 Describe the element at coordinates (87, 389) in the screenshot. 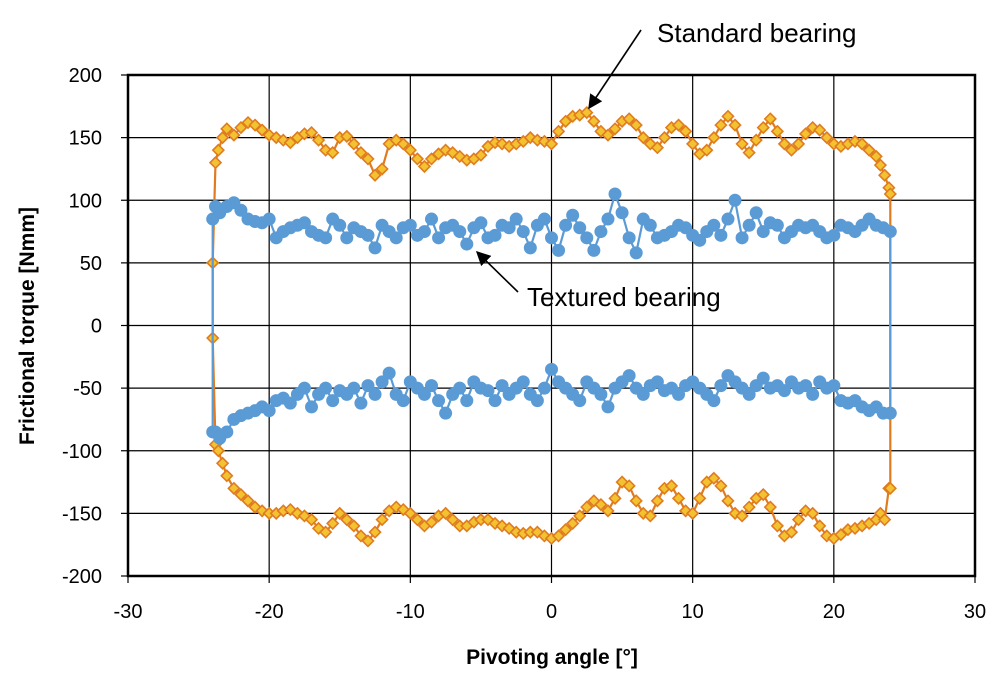

I see `y-tick-label: -50` at that location.